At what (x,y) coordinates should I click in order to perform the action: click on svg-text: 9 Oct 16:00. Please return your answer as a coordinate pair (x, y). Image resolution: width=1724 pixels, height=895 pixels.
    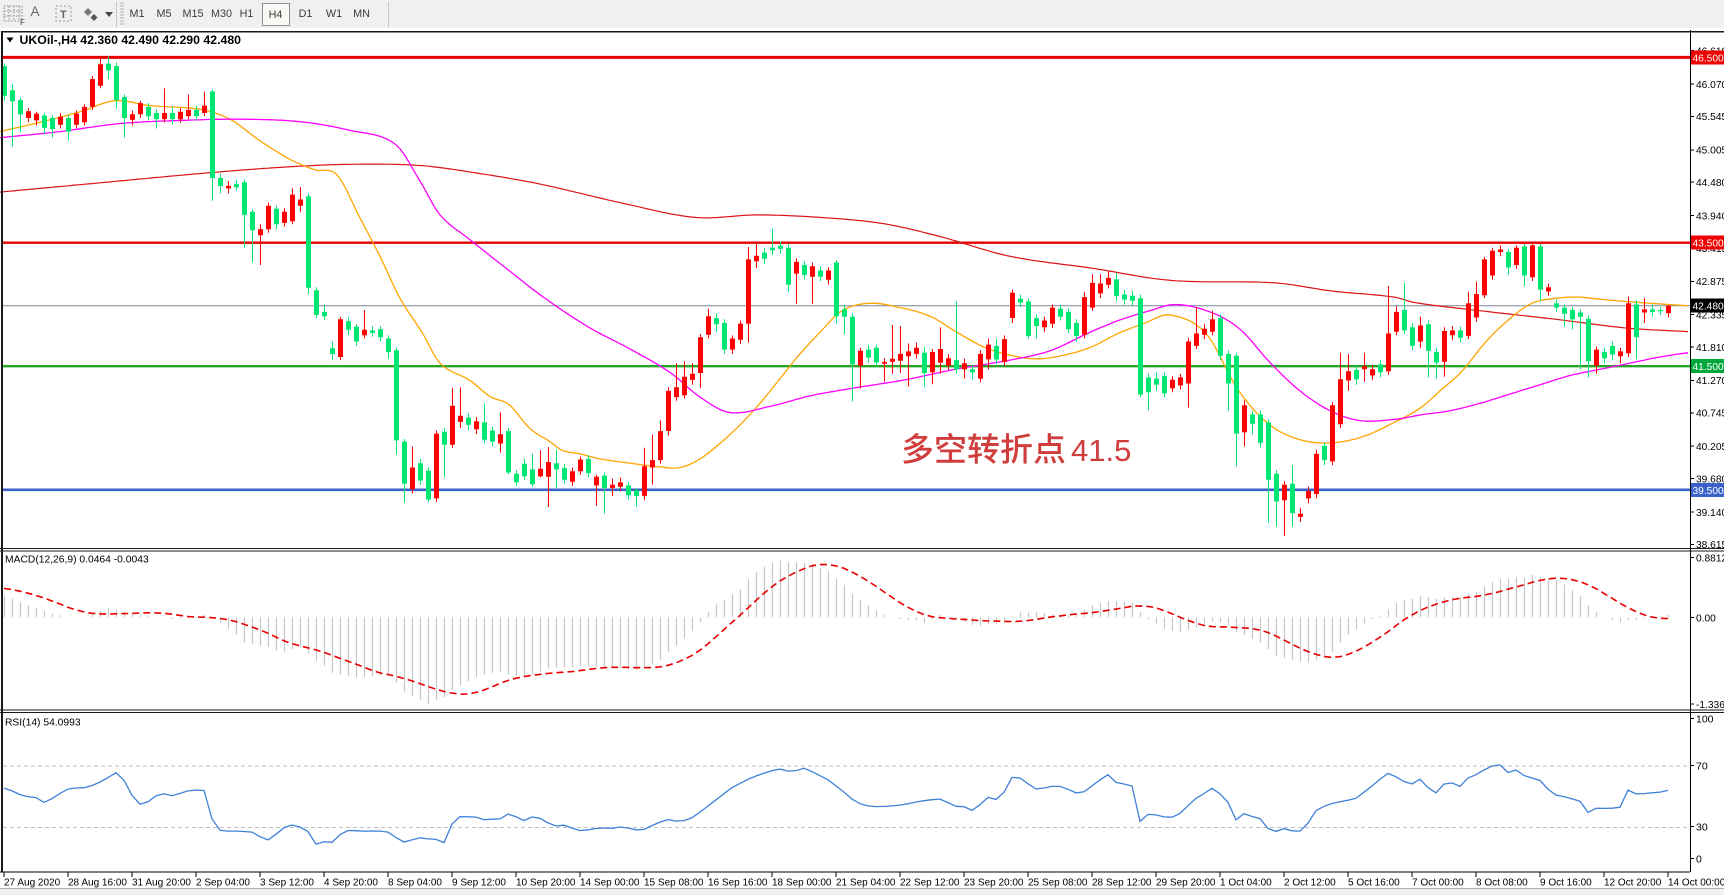
    Looking at the image, I should click on (1566, 883).